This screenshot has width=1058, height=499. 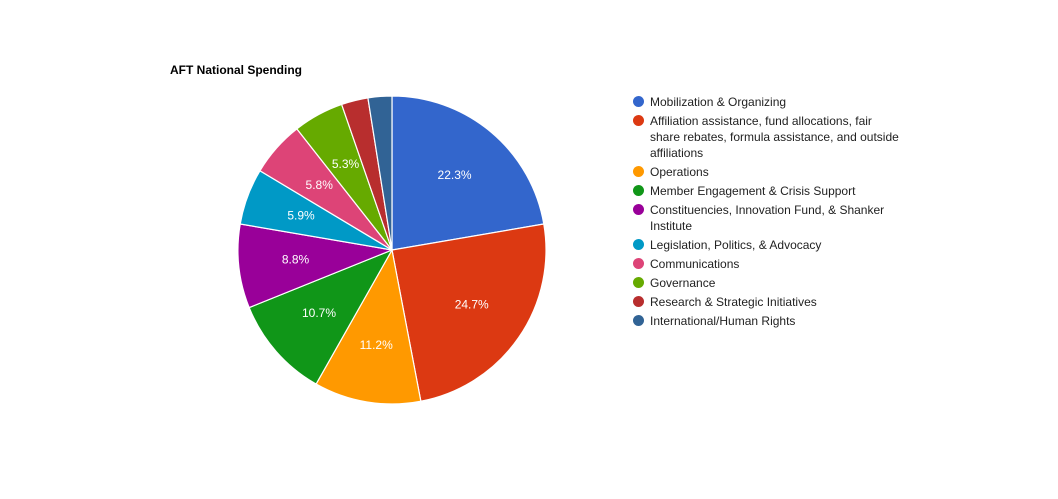 What do you see at coordinates (768, 172) in the screenshot?
I see `legend-item-2: Operations` at bounding box center [768, 172].